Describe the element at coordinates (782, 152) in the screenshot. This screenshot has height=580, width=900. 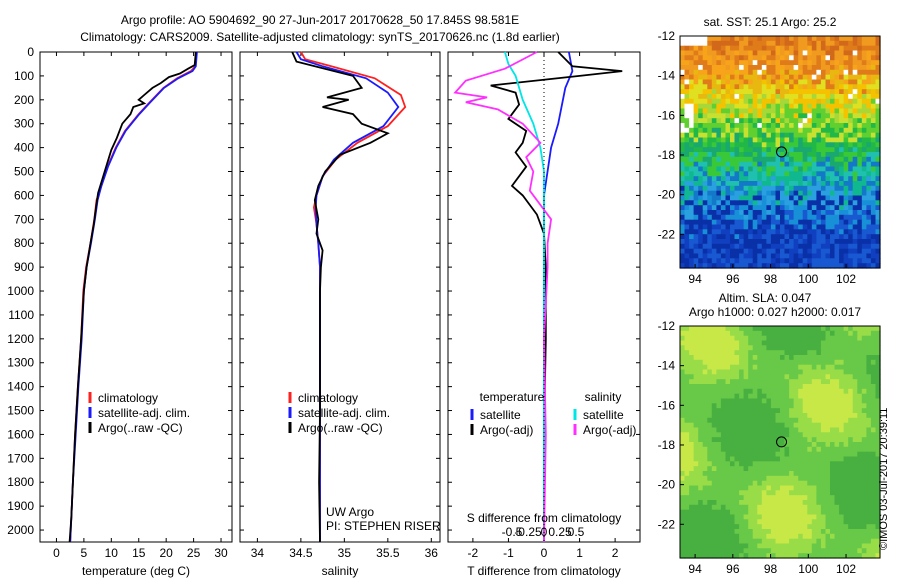
I see `float-location-marker` at that location.